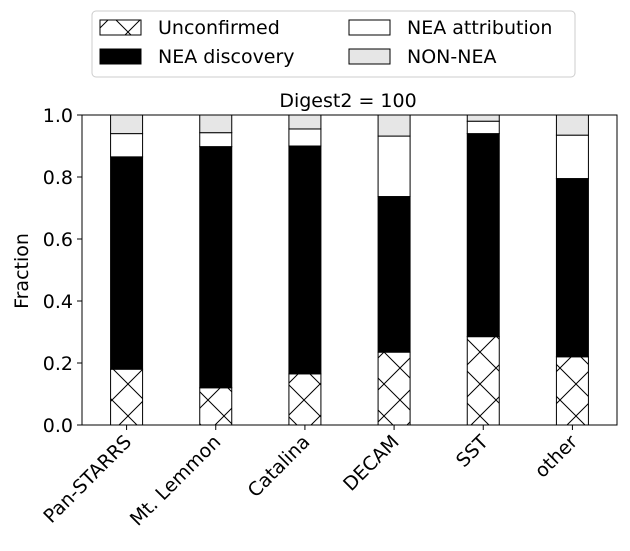  I want to click on bar-non-nea-pan-starrs, so click(127, 124).